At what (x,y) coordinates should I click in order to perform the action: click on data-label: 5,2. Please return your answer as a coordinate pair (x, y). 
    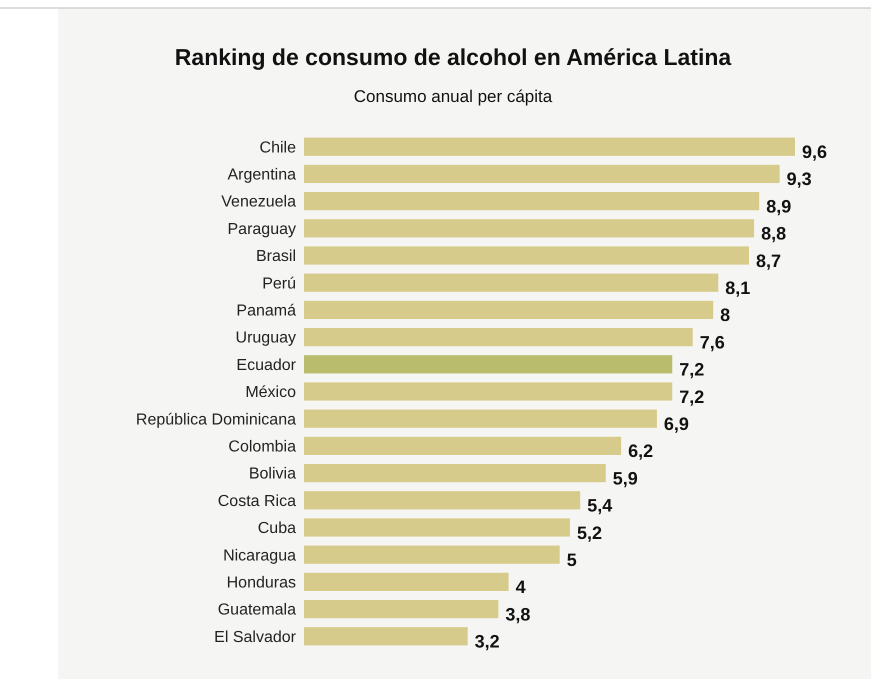
    Looking at the image, I should click on (589, 532).